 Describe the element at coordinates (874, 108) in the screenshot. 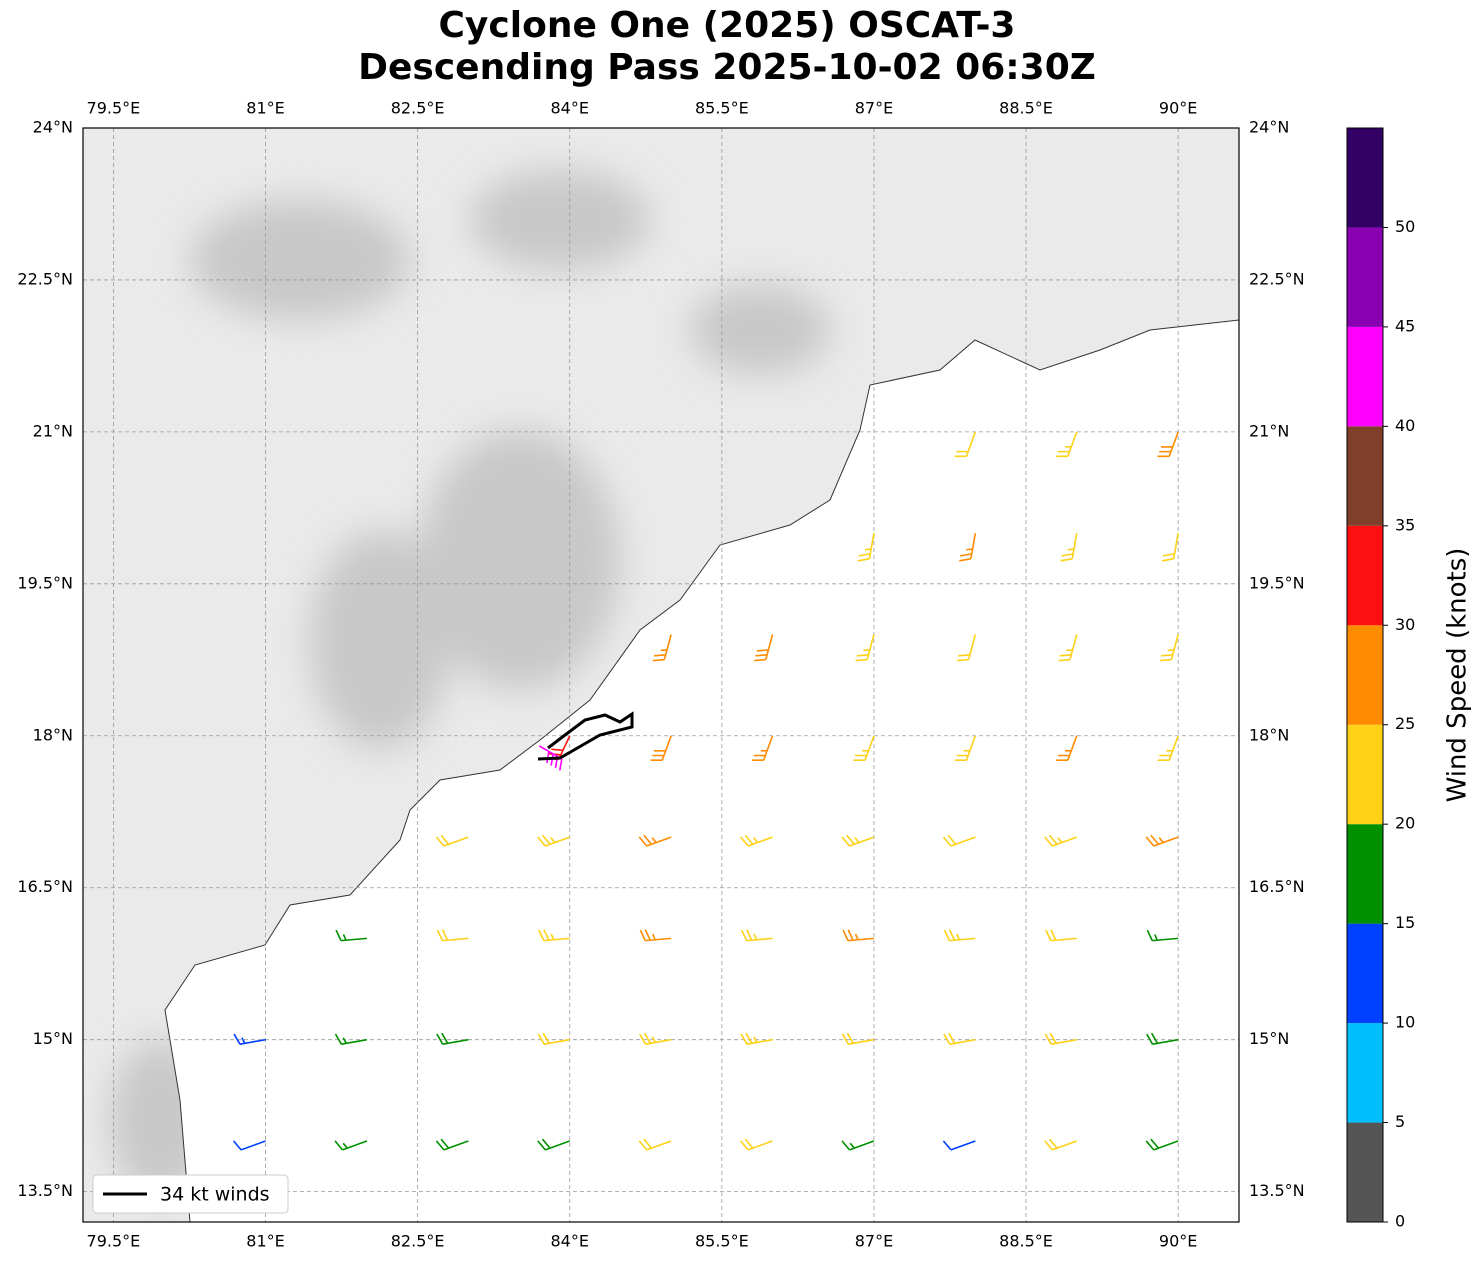

I see `x-tick-label-top: 87°E` at that location.